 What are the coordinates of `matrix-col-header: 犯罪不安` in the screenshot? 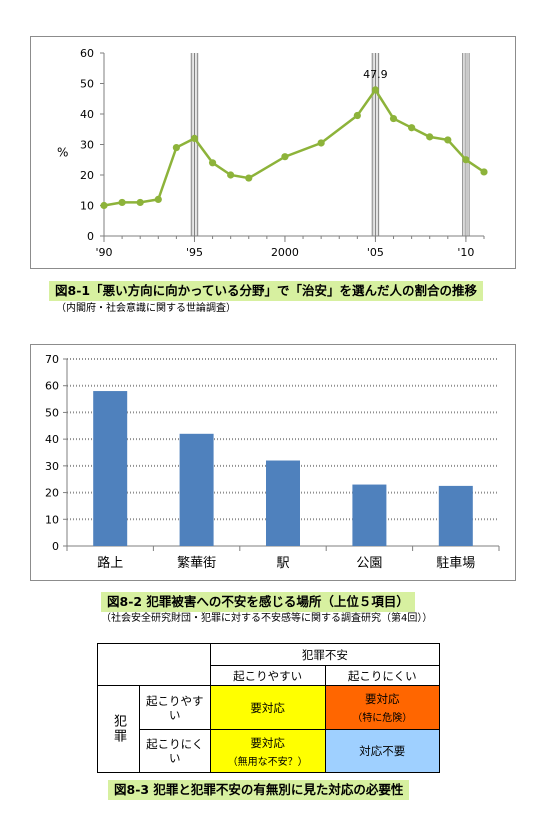 It's located at (325, 654).